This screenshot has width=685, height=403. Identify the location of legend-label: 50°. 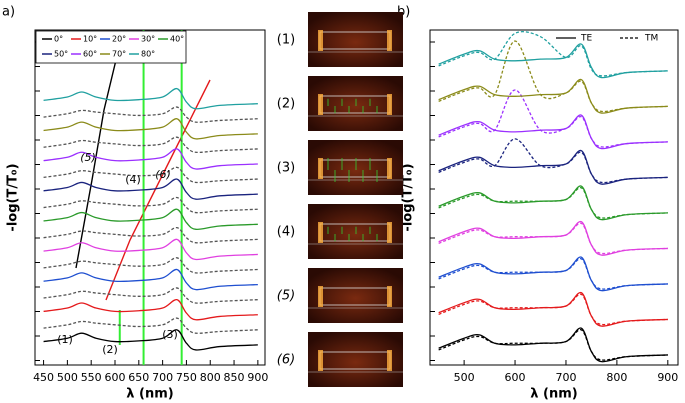
(61, 54).